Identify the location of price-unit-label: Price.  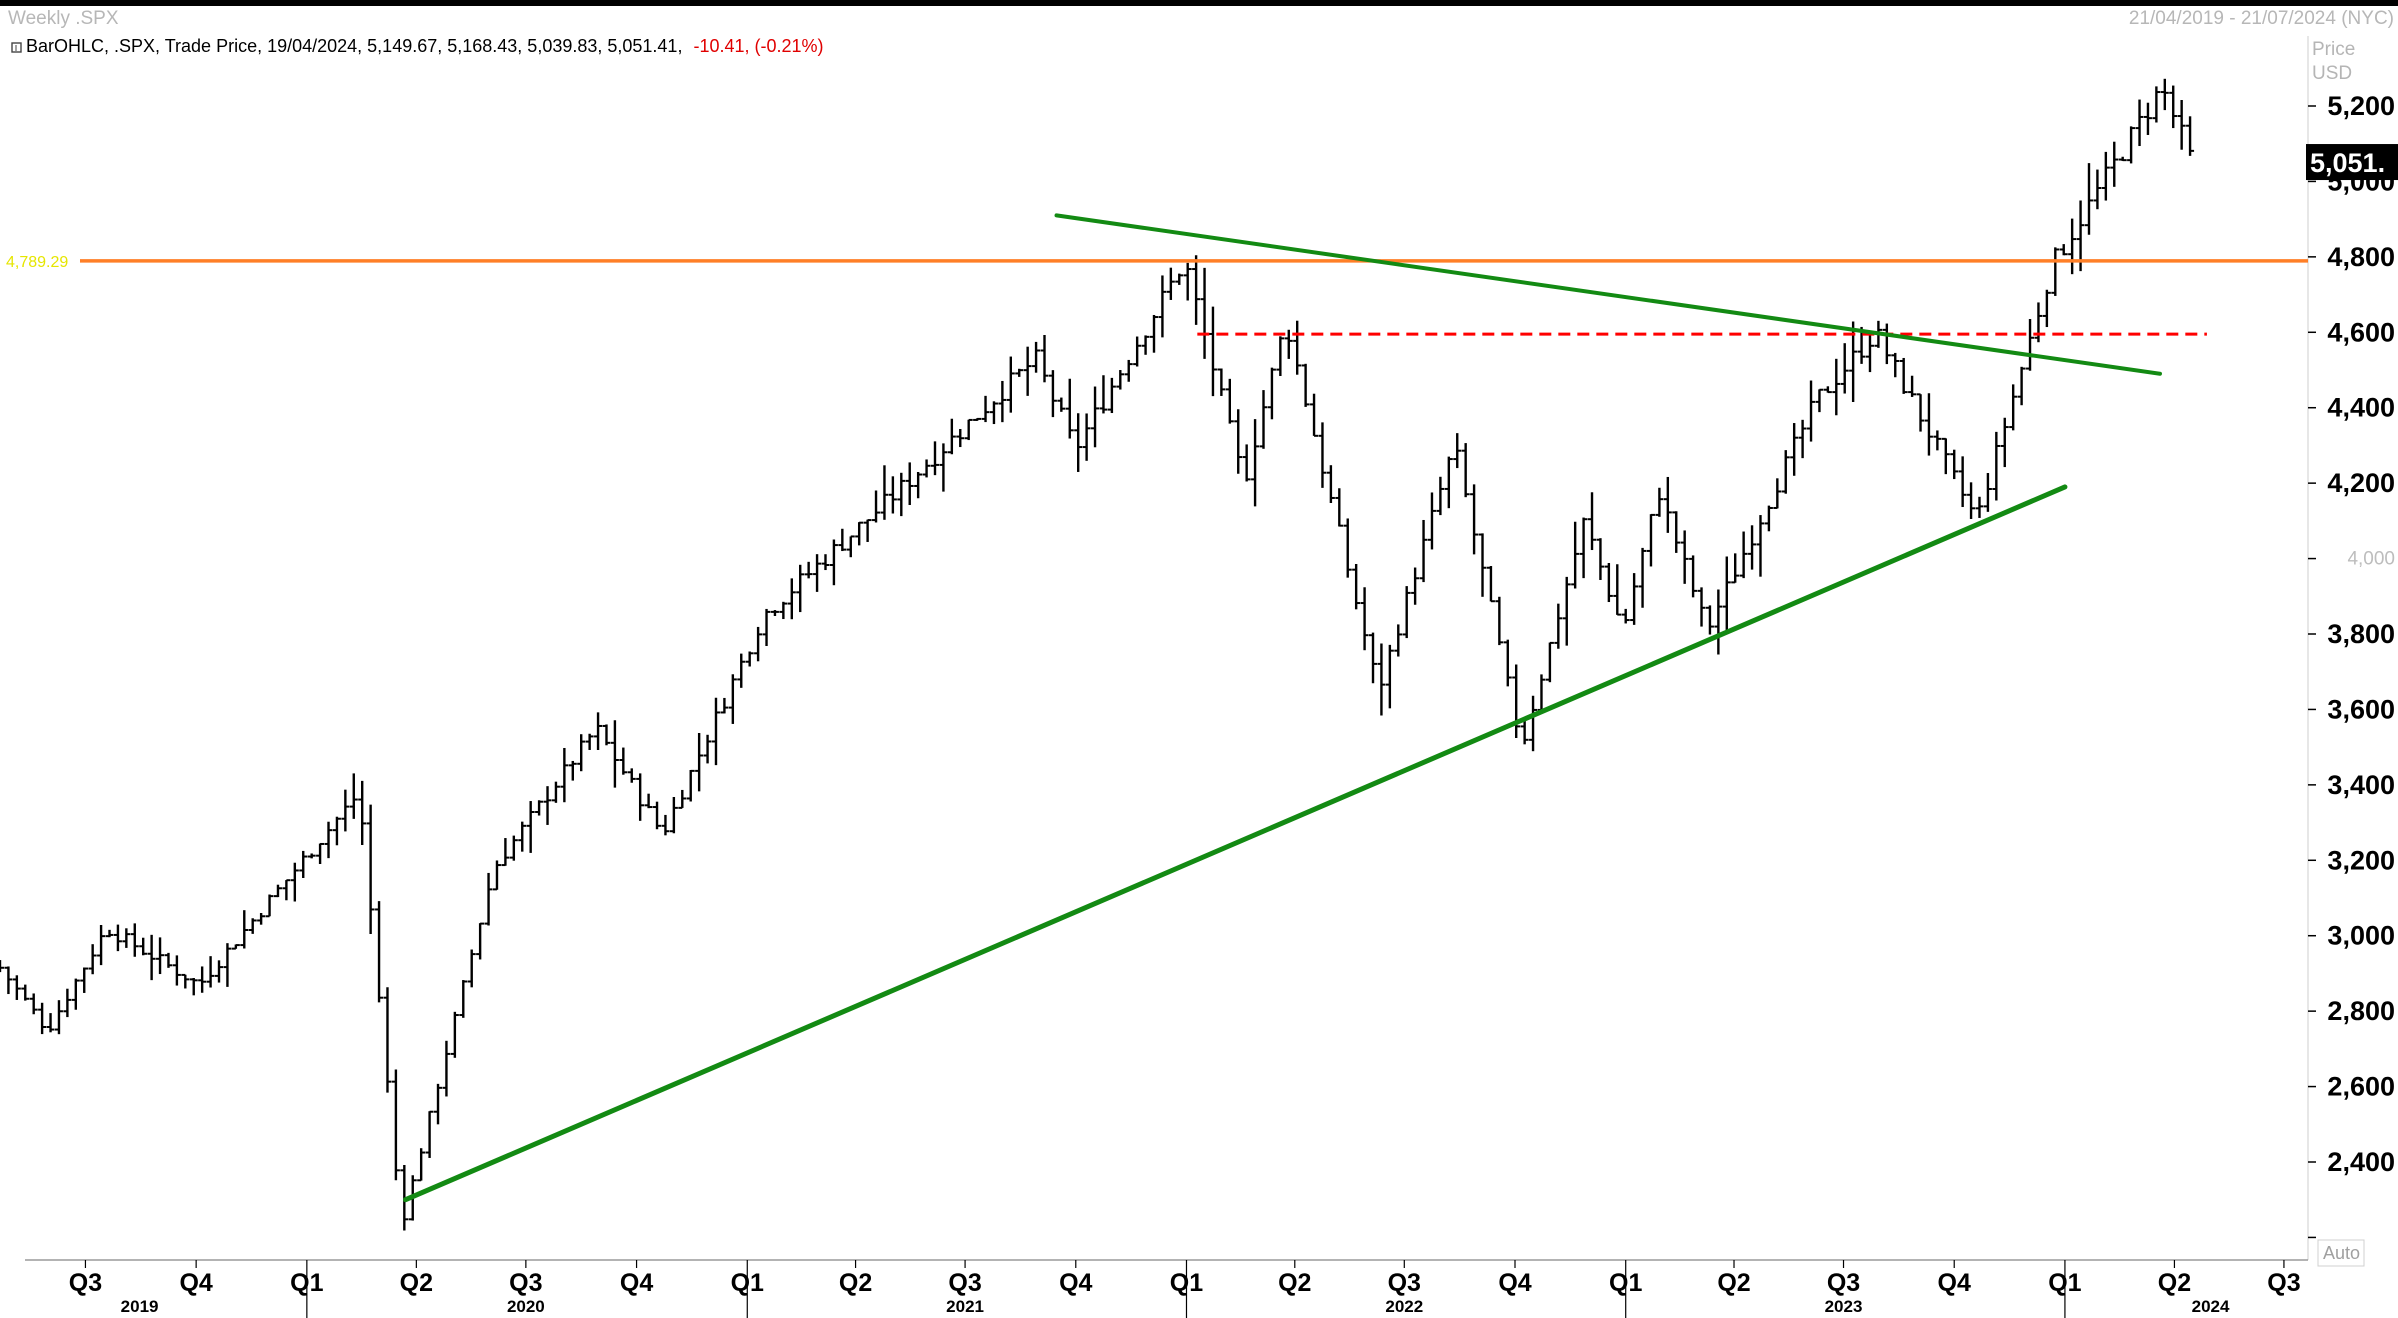
(2333, 49).